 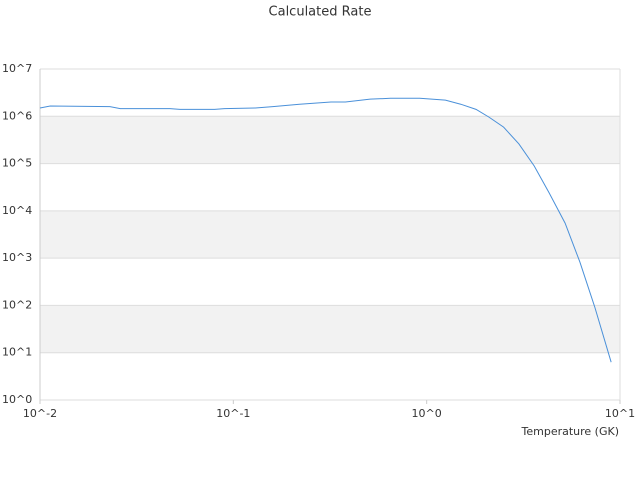 What do you see at coordinates (17, 68) in the screenshot?
I see `y-tick-label: 10^7` at bounding box center [17, 68].